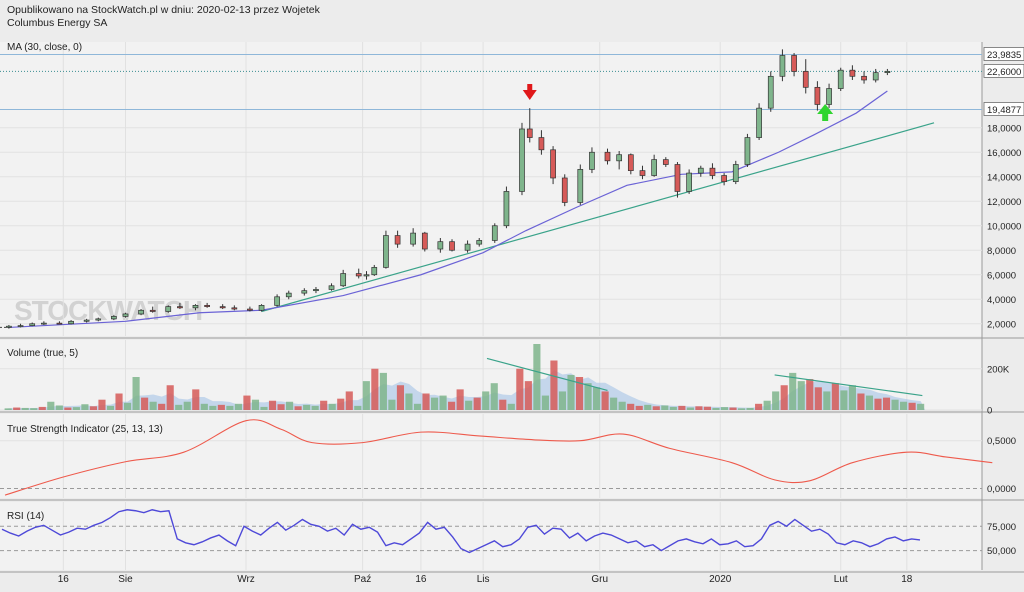  I want to click on price-tick-label: 12,0000, so click(1004, 202).